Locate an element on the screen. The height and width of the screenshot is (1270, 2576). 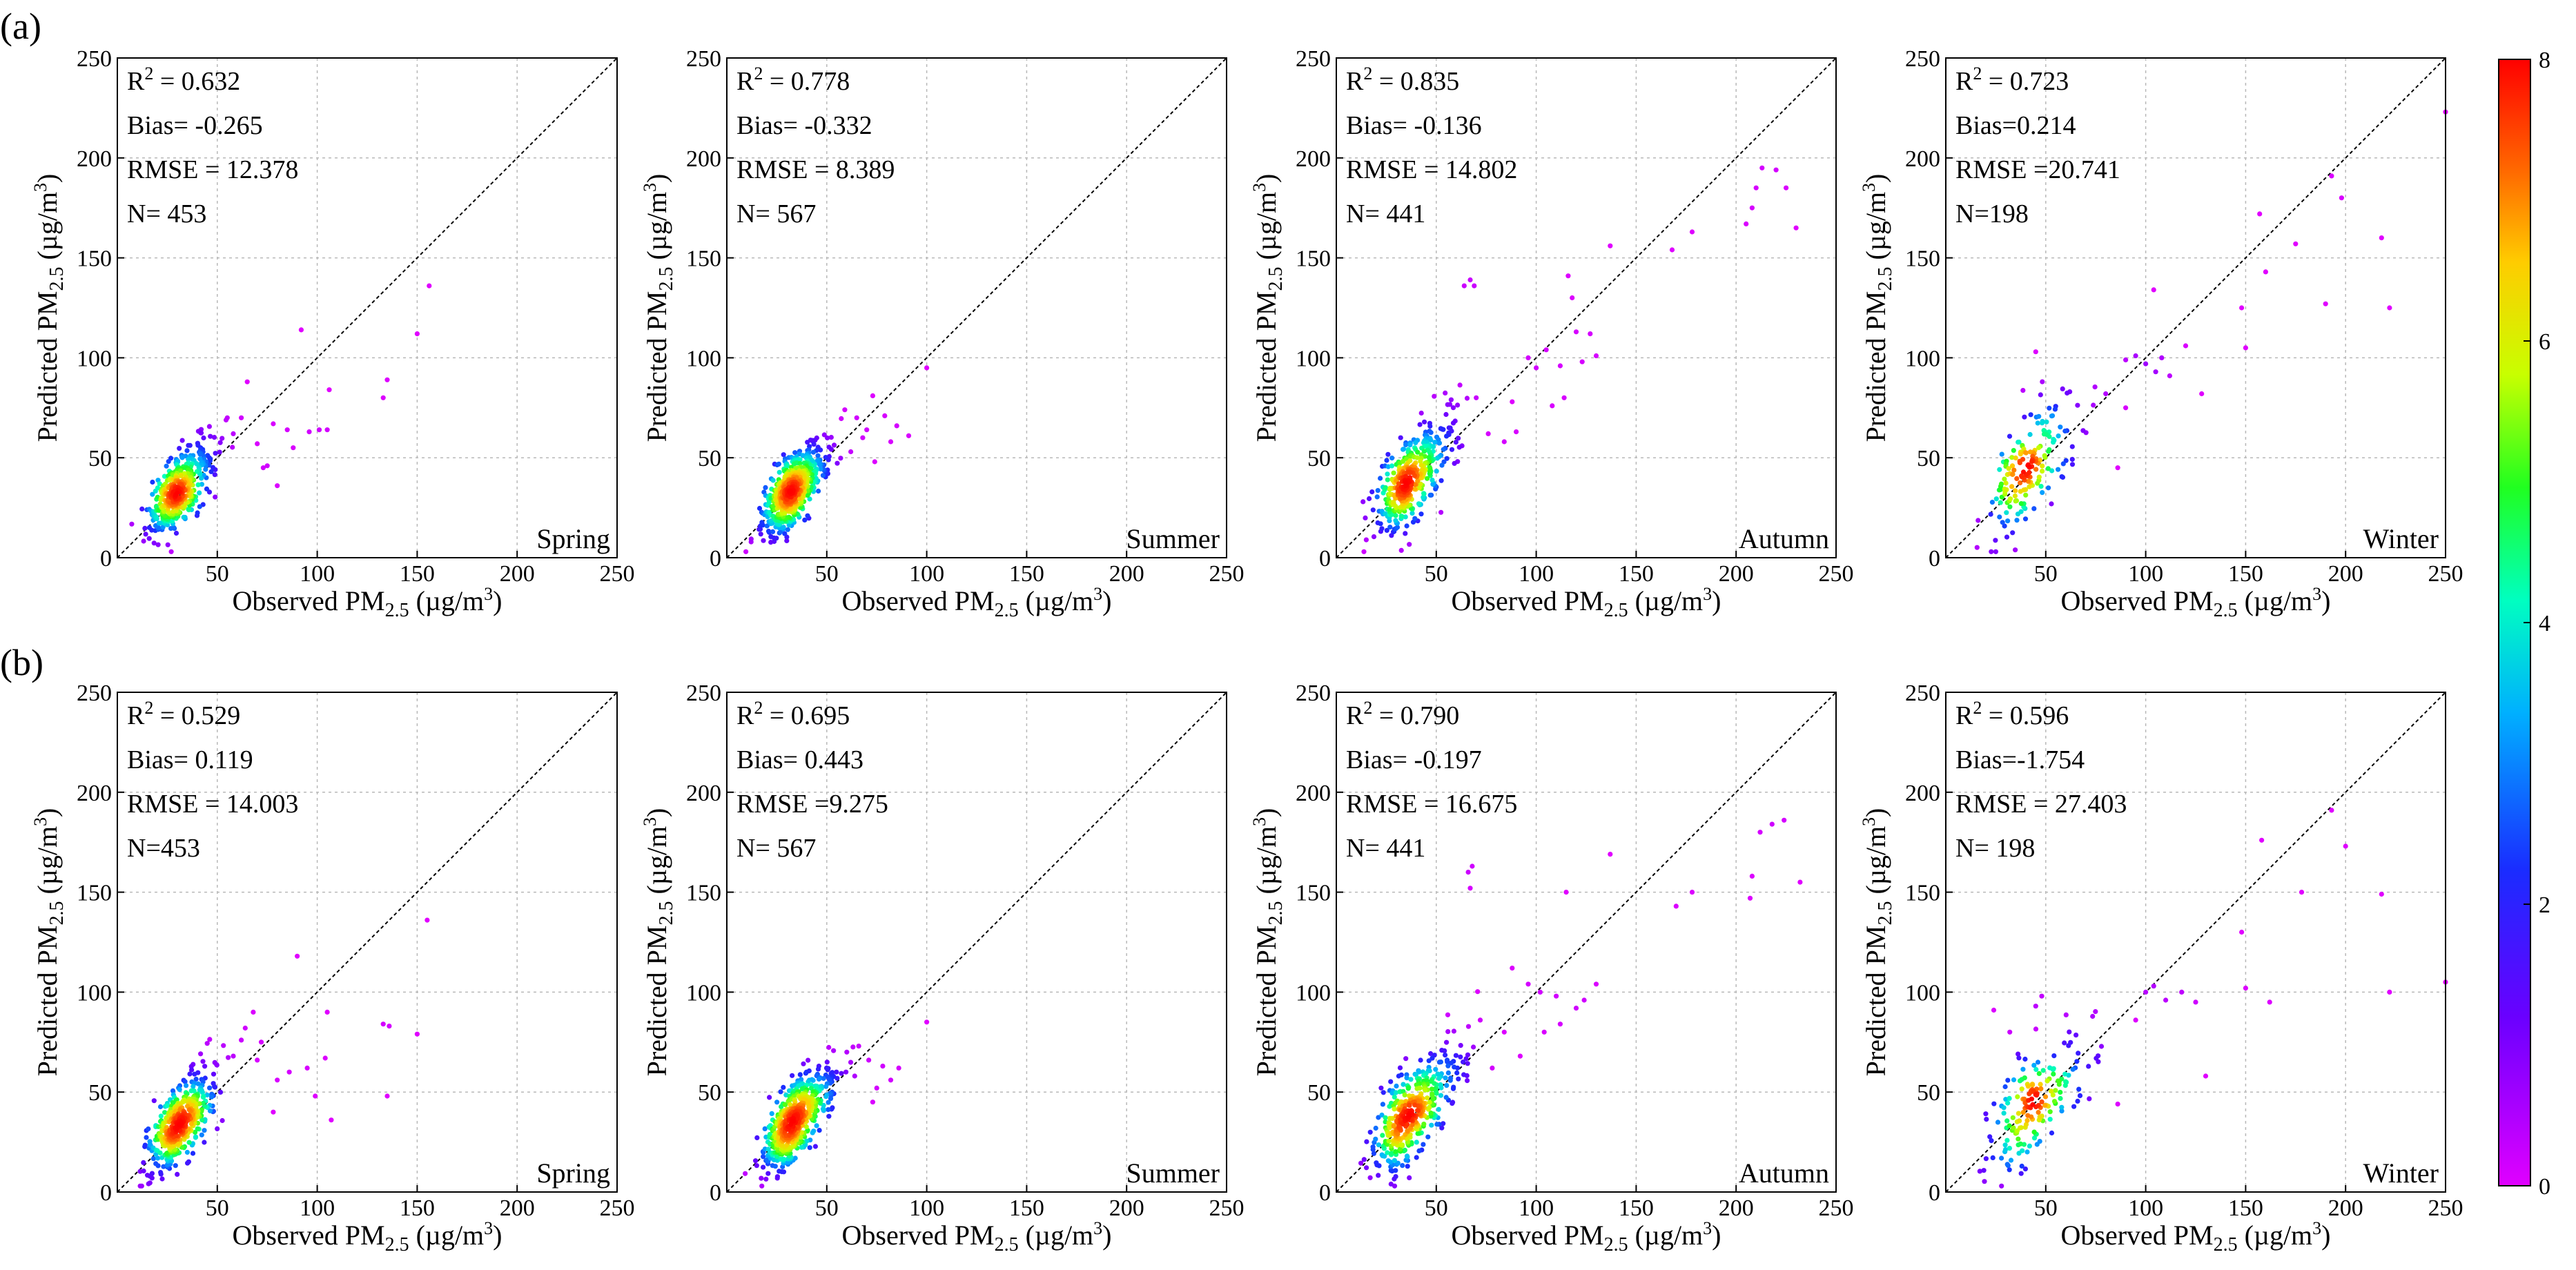
y-tick-label: 50 is located at coordinates (709, 458).